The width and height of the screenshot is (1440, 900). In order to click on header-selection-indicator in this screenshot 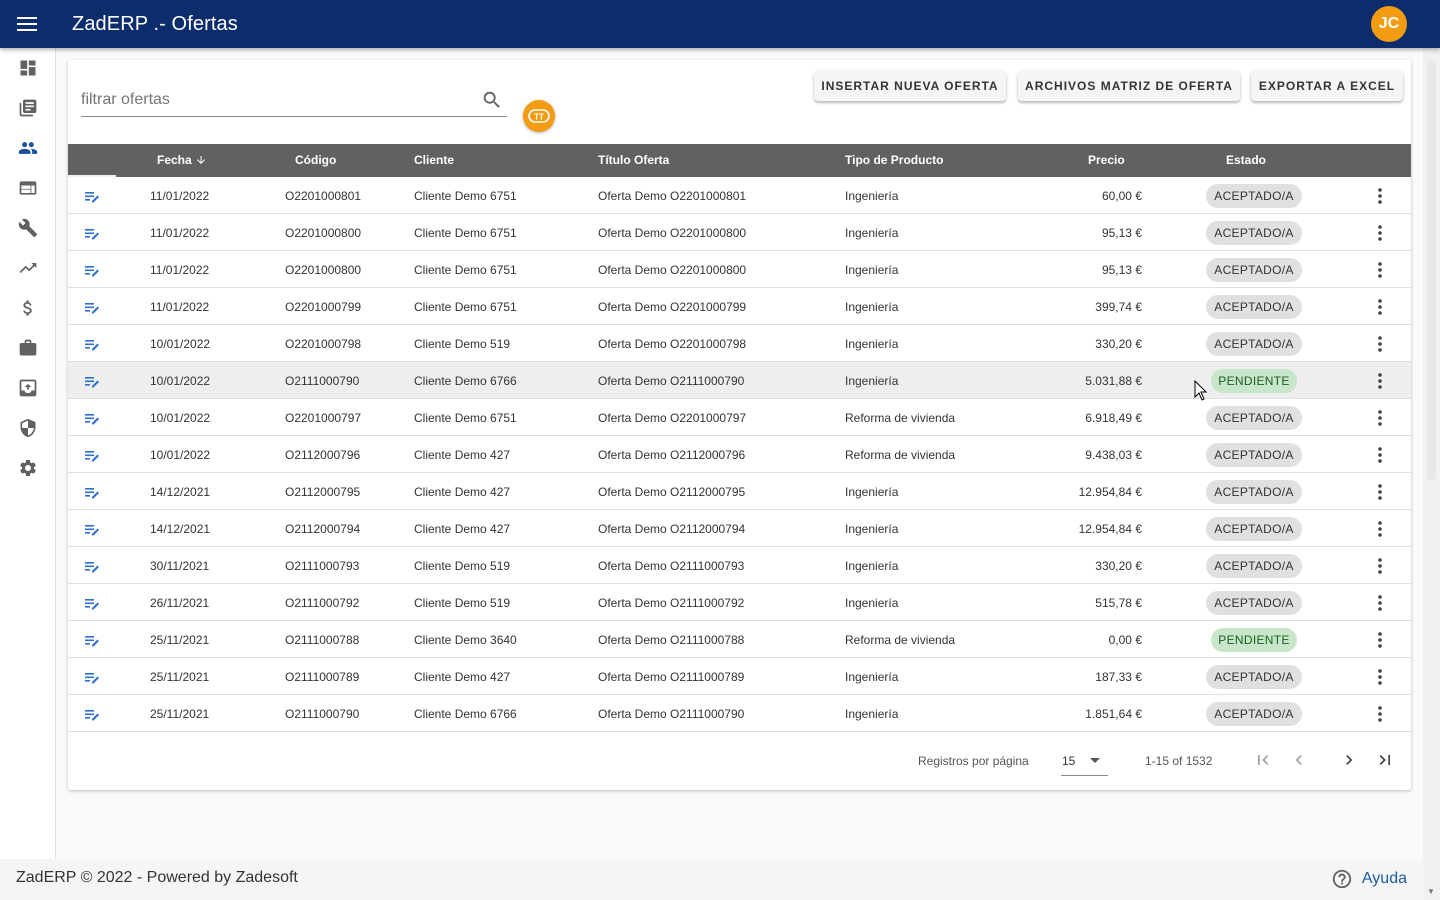, I will do `click(92, 176)`.